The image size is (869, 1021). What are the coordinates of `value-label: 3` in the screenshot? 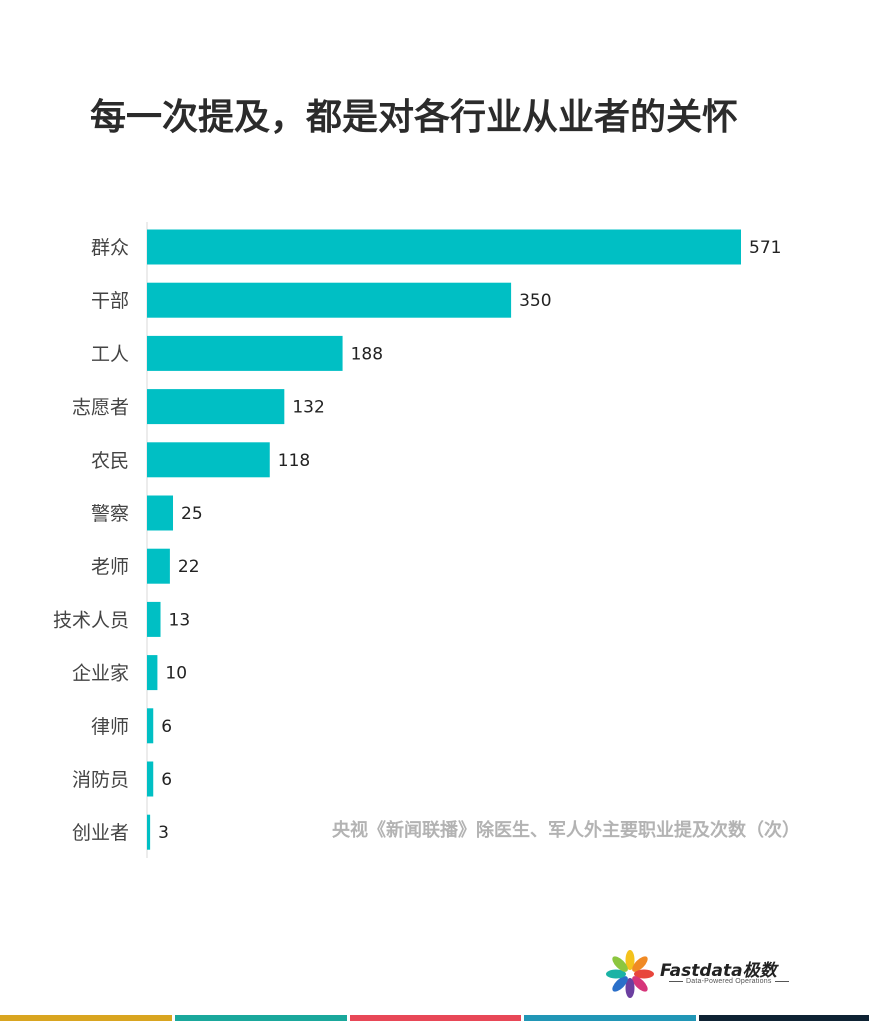 It's located at (163, 833).